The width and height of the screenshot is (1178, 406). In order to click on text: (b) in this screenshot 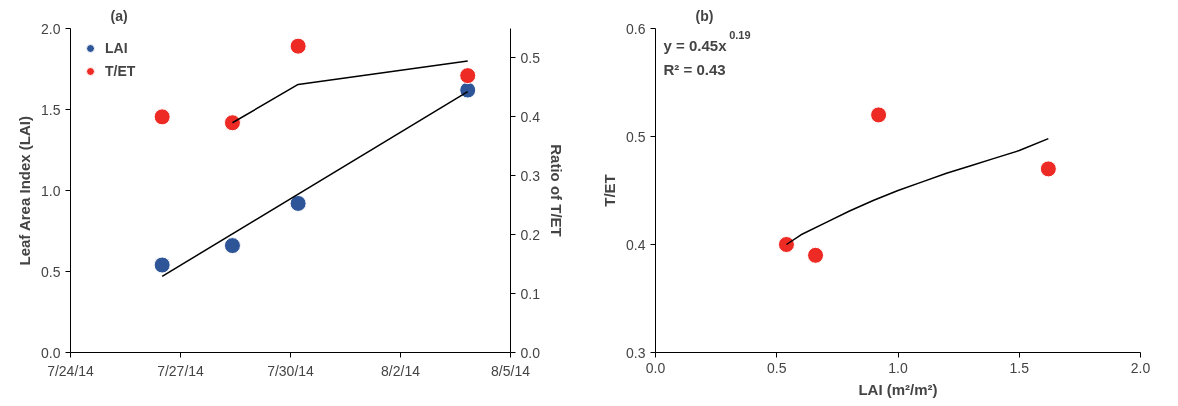, I will do `click(704, 15)`.